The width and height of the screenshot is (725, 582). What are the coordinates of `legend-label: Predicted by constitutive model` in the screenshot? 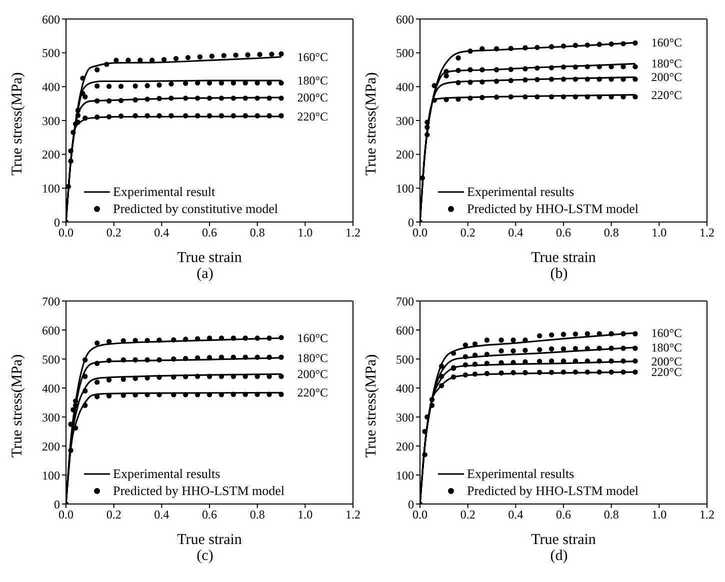 It's located at (195, 208).